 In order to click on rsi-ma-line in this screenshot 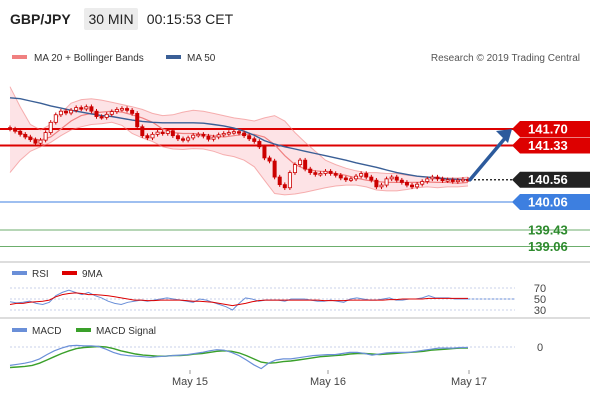, I will do `click(238, 299)`.